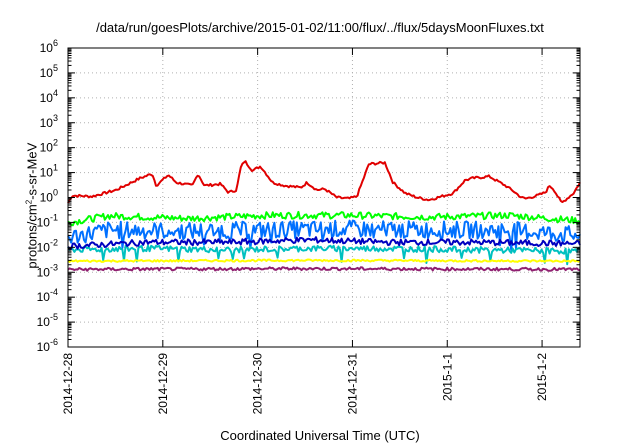 The width and height of the screenshot is (640, 448). Describe the element at coordinates (47, 270) in the screenshot. I see `y-tick-label: 10⁻³` at that location.